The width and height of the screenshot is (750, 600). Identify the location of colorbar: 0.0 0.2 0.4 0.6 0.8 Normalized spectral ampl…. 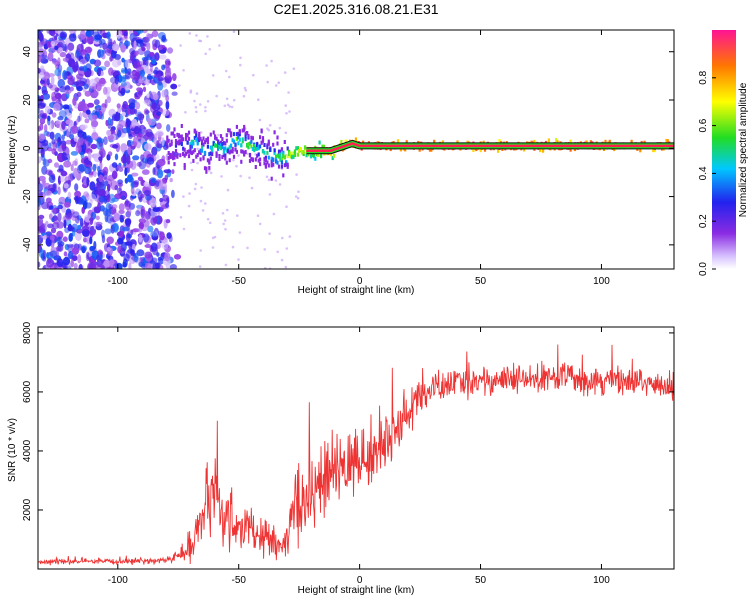
(723, 153).